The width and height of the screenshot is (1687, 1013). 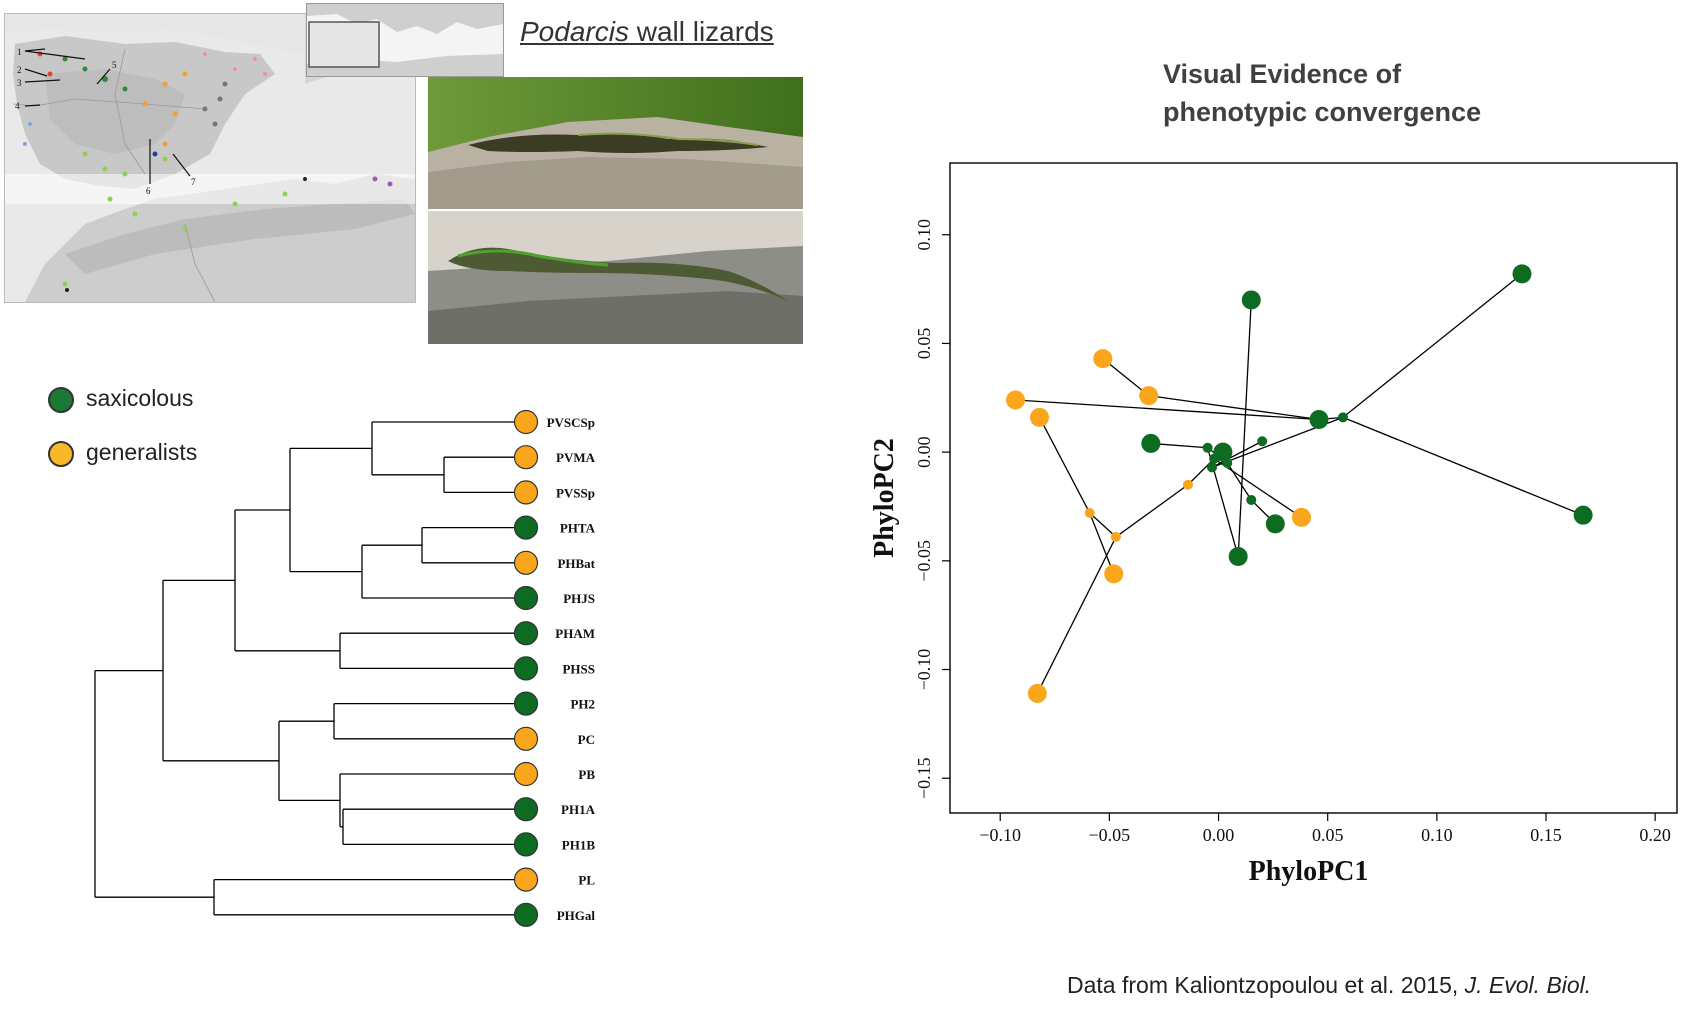 What do you see at coordinates (1266, 985) in the screenshot?
I see `source-text: Data from Kaliontzopoulou et al. 2015,` at bounding box center [1266, 985].